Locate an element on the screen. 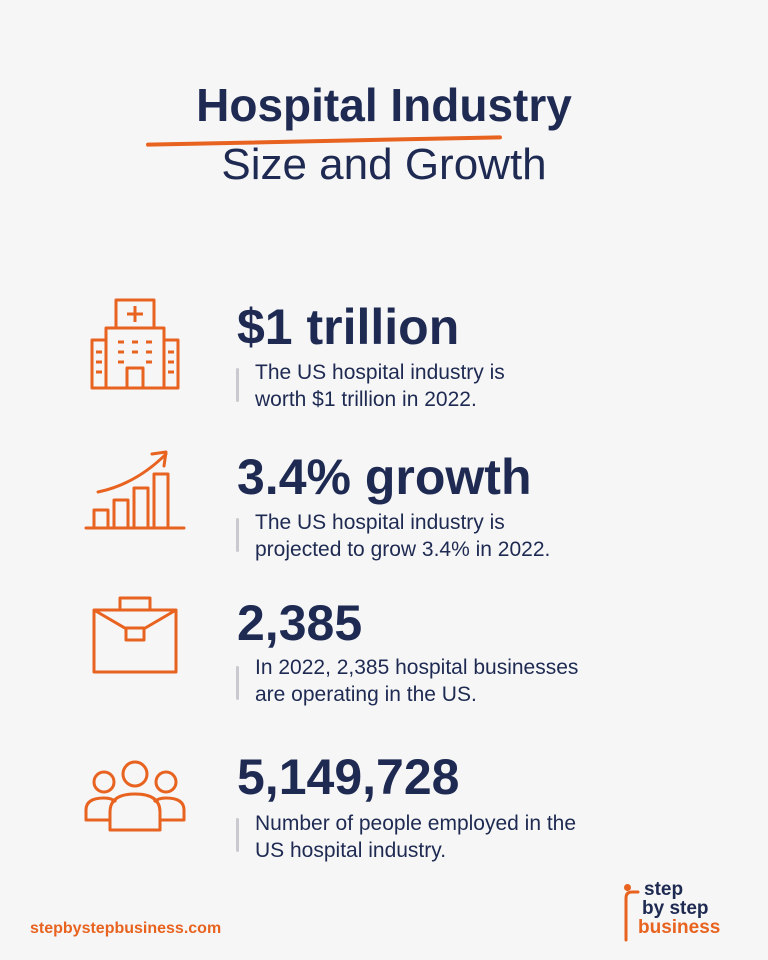 This screenshot has height=960, width=768. brand-logo: step by step business is located at coordinates (682, 910).